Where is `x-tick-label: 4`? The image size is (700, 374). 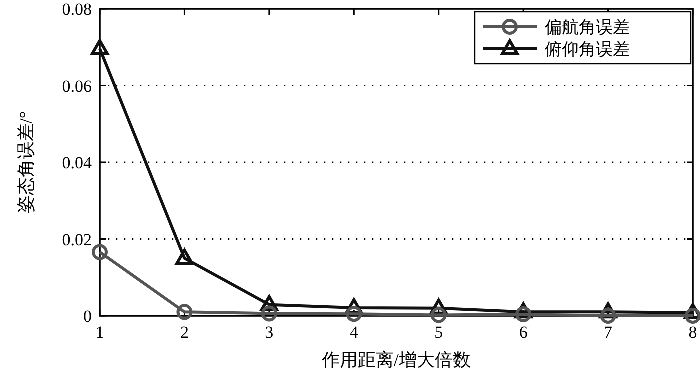
x-tick-label: 4 is located at coordinates (354, 332).